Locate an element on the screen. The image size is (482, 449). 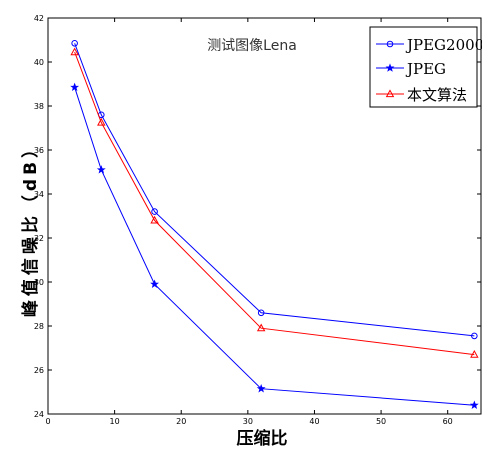
y-axis-label: 峰值信噪比（dB） is located at coordinates (30, 227).